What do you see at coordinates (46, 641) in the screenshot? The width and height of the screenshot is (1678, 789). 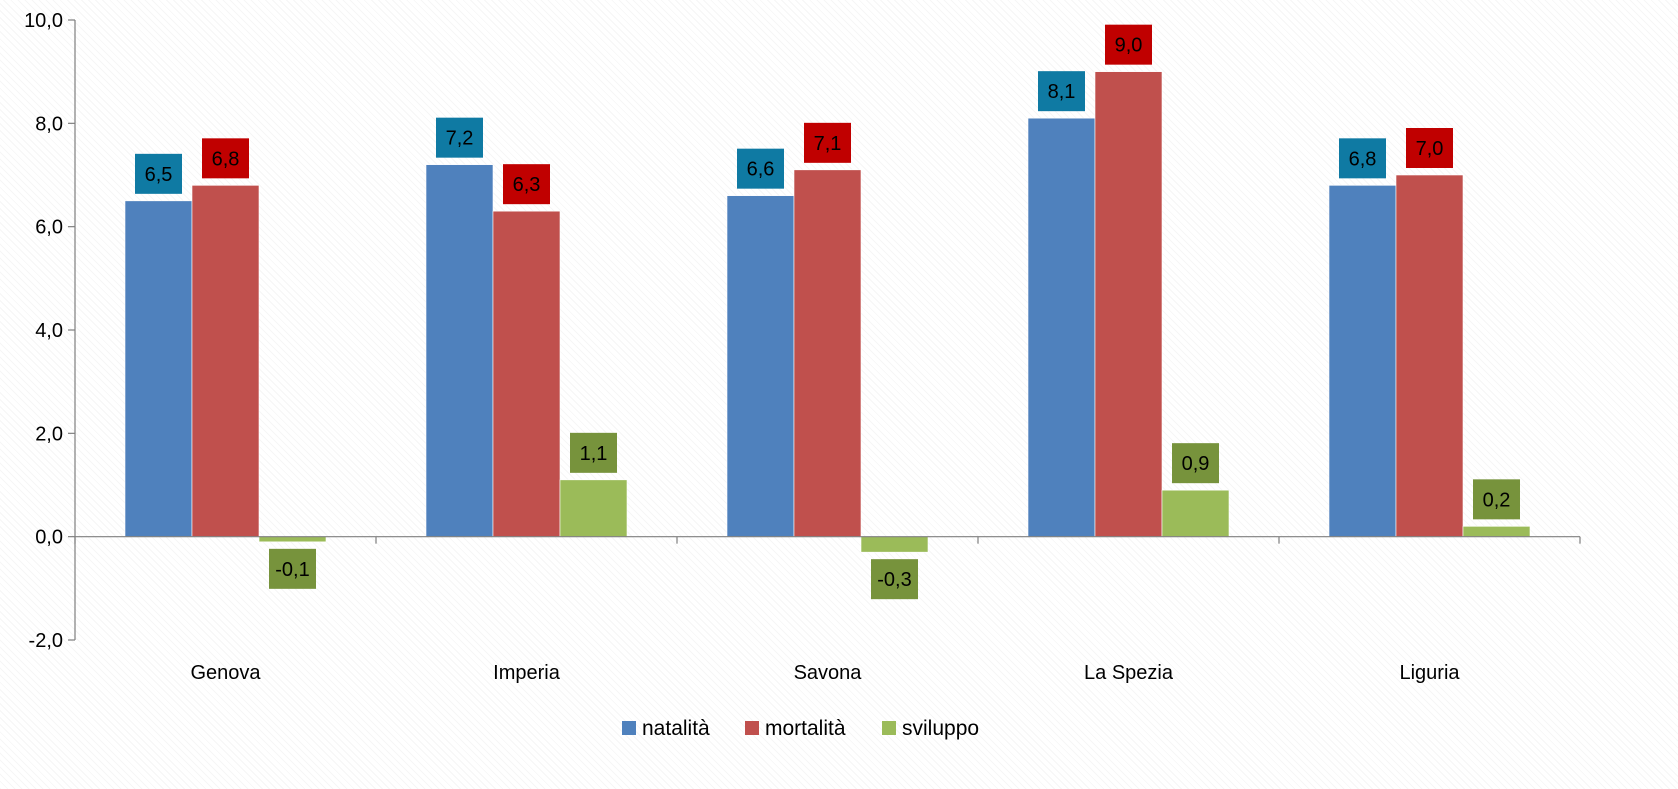 I see `y-tick-label: -2,0` at bounding box center [46, 641].